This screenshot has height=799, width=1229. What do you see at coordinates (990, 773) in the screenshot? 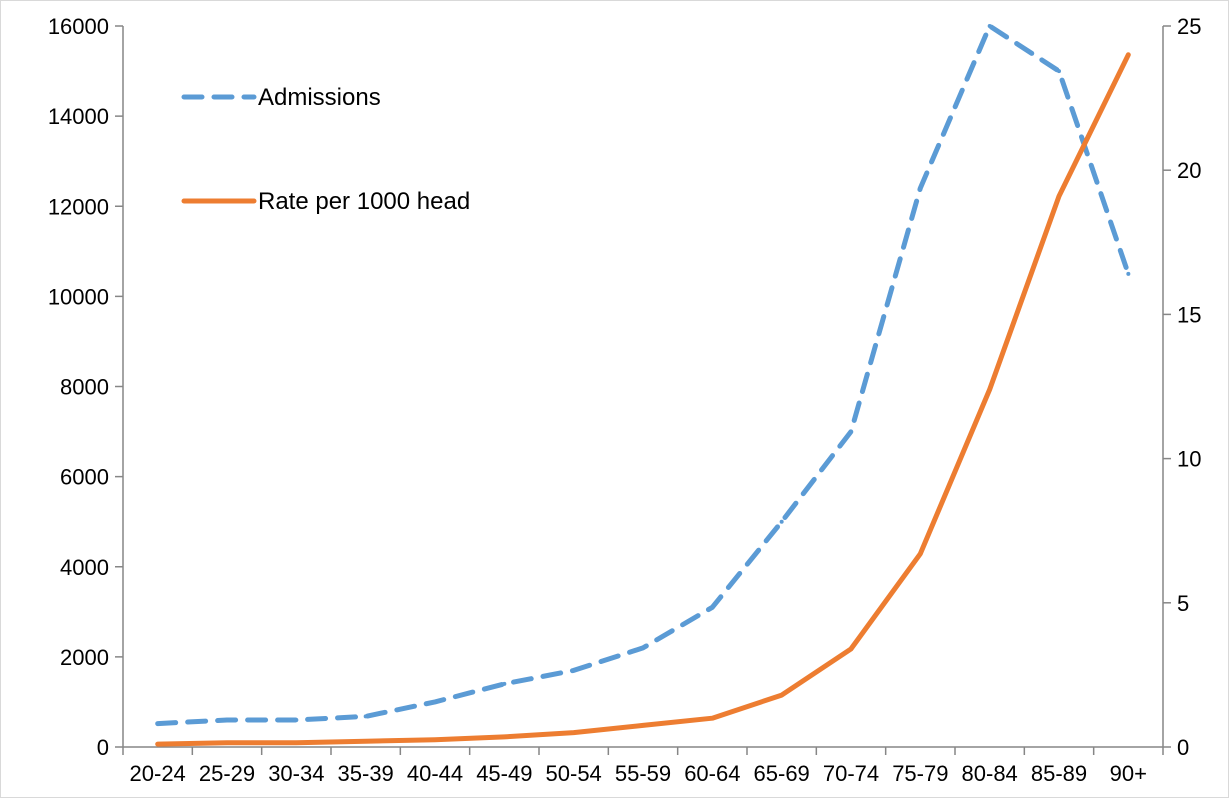
I see `x-tick-label: 80-84` at bounding box center [990, 773].